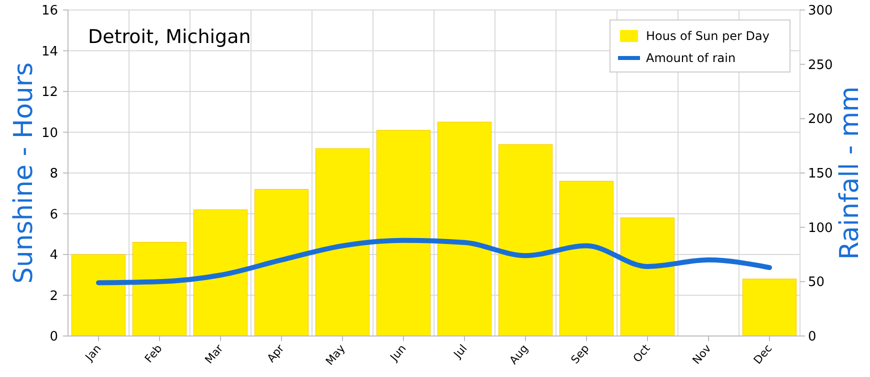  What do you see at coordinates (580, 354) in the screenshot?
I see `x-tick-label: Sep` at bounding box center [580, 354].